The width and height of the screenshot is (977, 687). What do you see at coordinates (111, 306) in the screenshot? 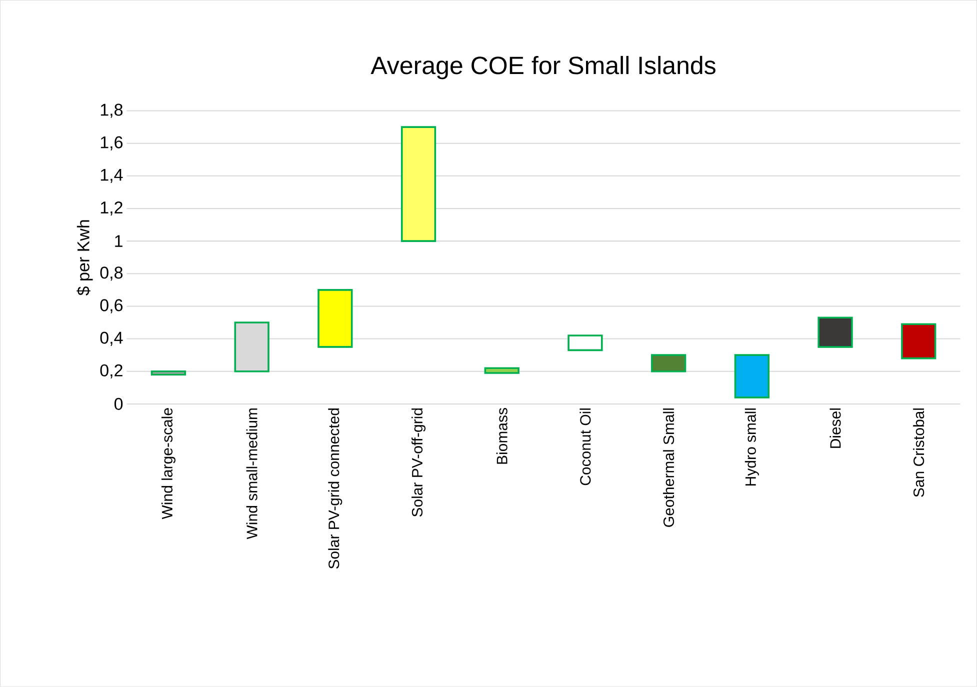
I see `y-tick-label: 0,6` at bounding box center [111, 306].